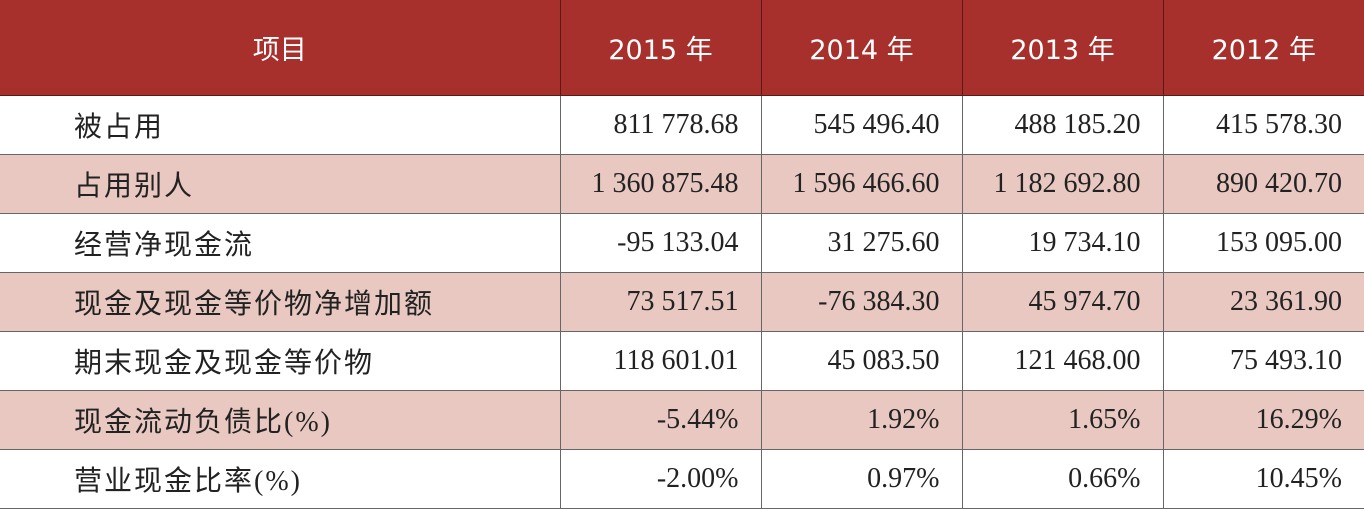  Describe the element at coordinates (280, 125) in the screenshot. I see `row-label: 被占用` at that location.